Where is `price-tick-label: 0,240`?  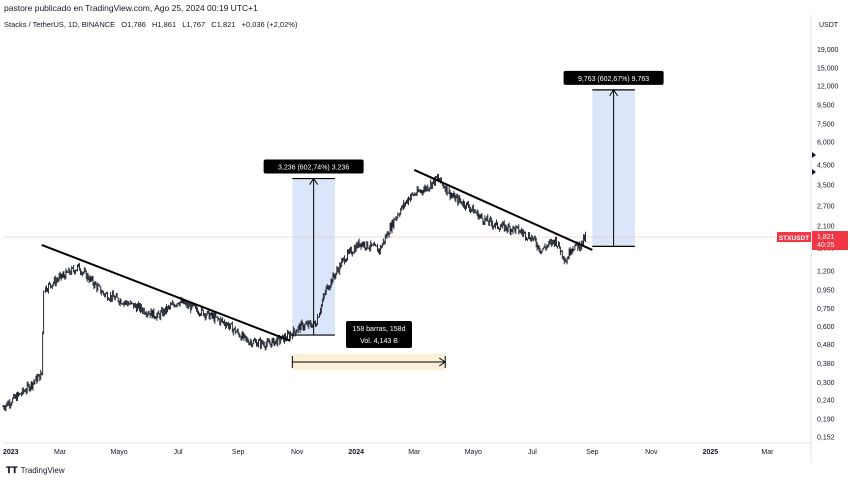 price-tick-label: 0,240 is located at coordinates (826, 401).